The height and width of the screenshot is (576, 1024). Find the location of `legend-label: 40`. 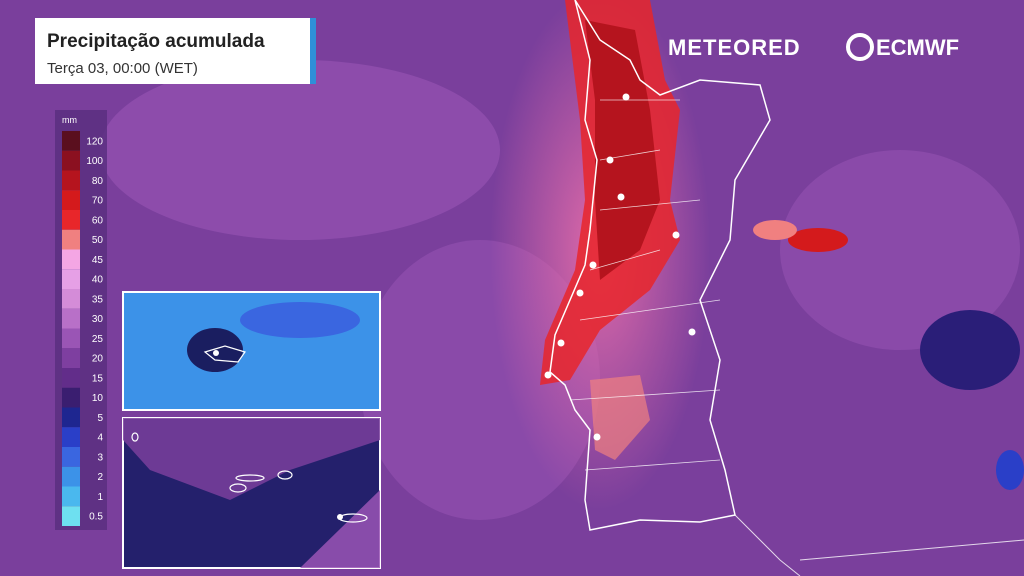

legend-label: 40 is located at coordinates (98, 280).